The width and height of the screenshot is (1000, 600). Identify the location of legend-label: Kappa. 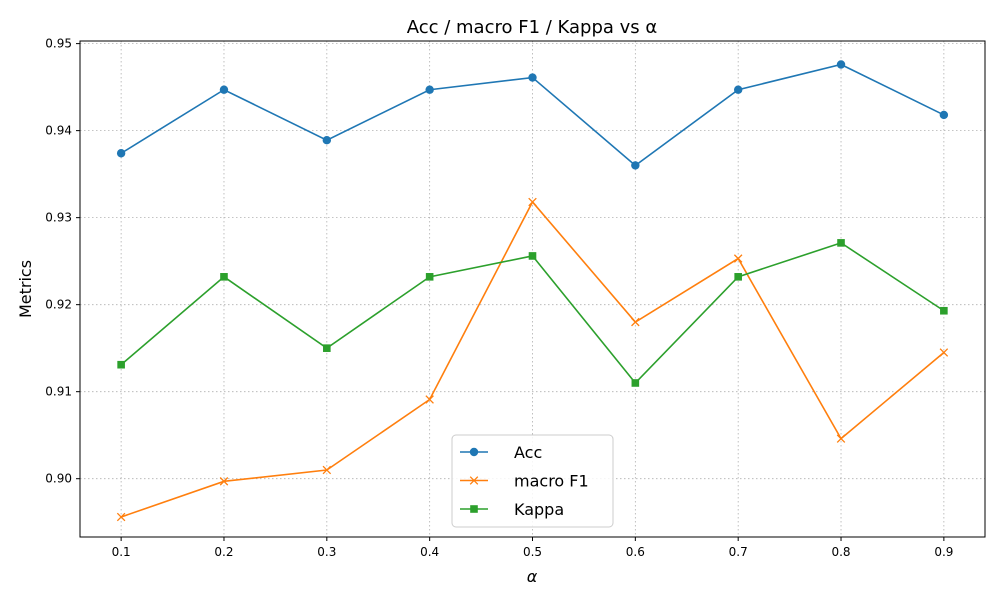
(539, 509).